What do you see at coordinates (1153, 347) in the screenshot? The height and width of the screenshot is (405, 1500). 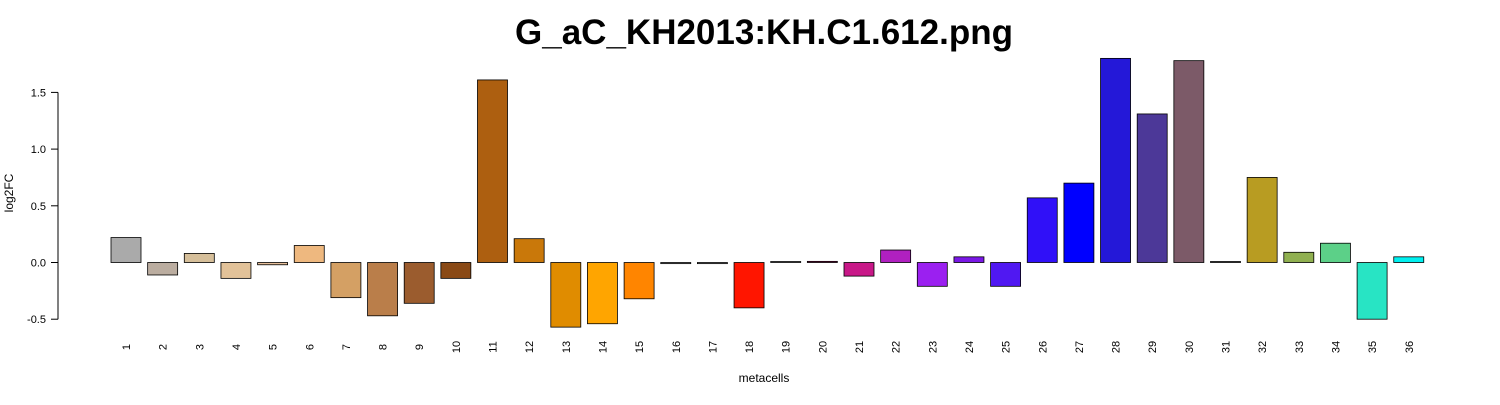 I see `x-tick-label: 29` at bounding box center [1153, 347].